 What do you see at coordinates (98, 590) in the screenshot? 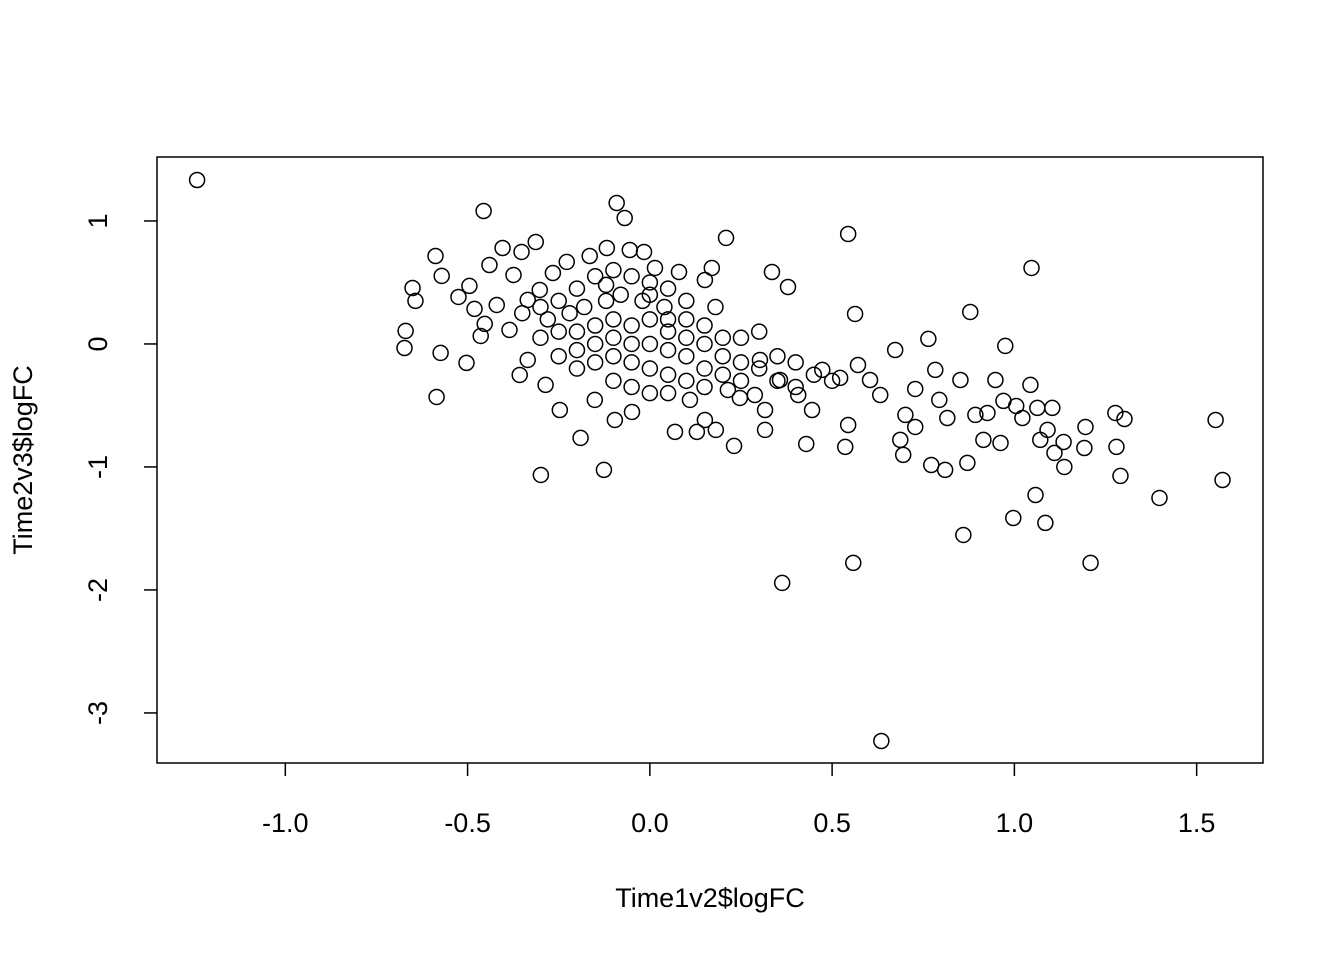
I see `y-tick-label: -2` at bounding box center [98, 590].